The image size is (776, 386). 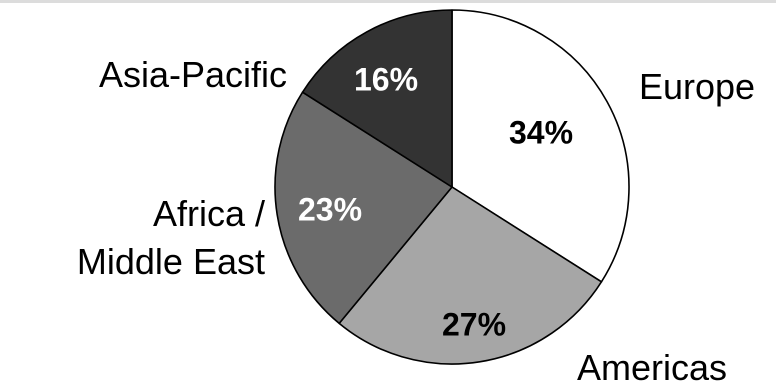 What do you see at coordinates (377, 98) in the screenshot?
I see `pie-slice-asia-pacific` at bounding box center [377, 98].